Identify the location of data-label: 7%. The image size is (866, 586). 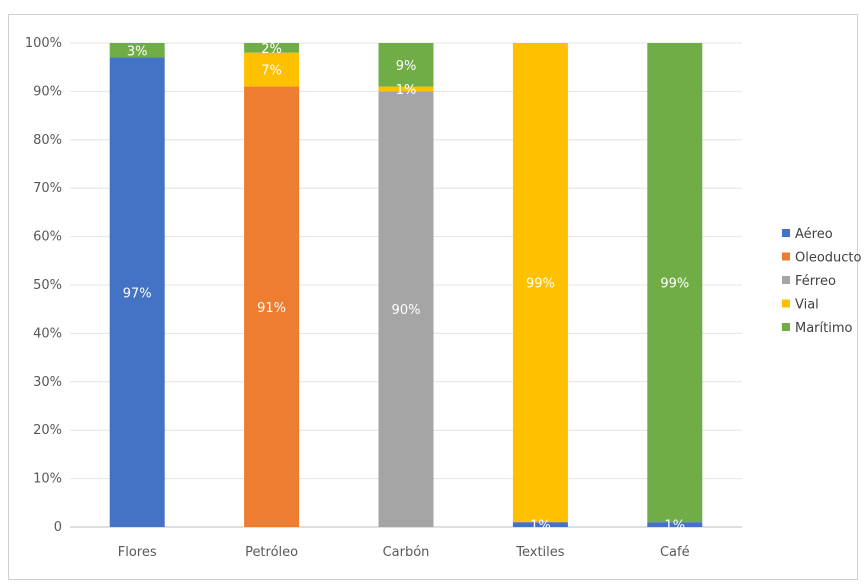
(271, 71).